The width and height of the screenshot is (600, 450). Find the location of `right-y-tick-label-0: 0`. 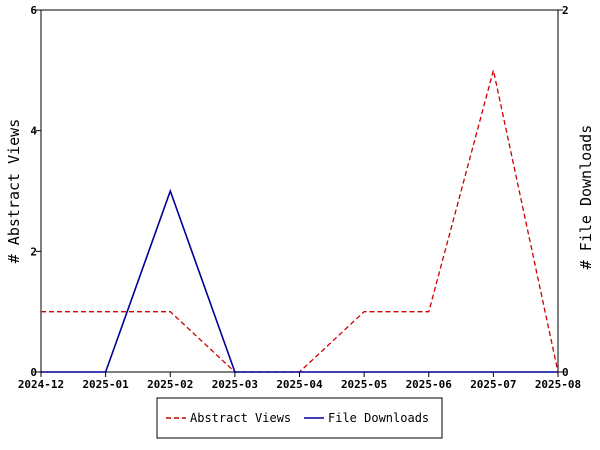

right-y-tick-label-0: 0 is located at coordinates (565, 372).